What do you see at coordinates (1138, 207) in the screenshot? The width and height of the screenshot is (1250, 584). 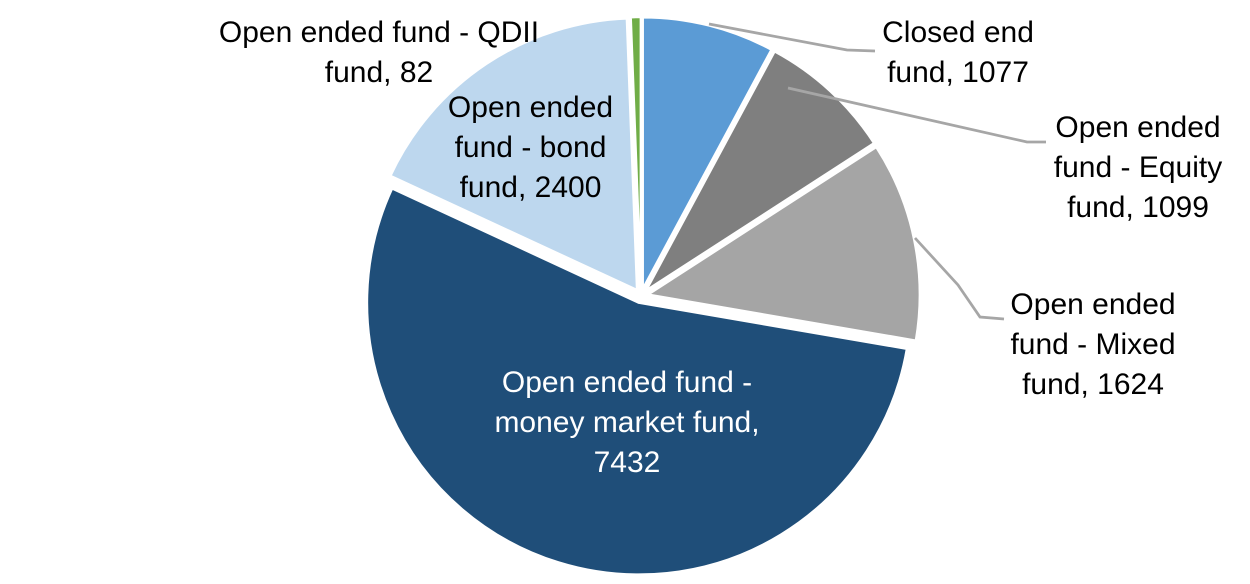 I see `label-line: fund, 1099` at bounding box center [1138, 207].